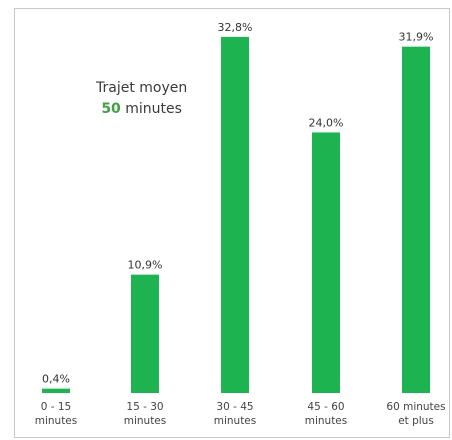 The width and height of the screenshot is (452, 440). I want to click on x-tick-label: 45 - 60 minutes, so click(326, 414).